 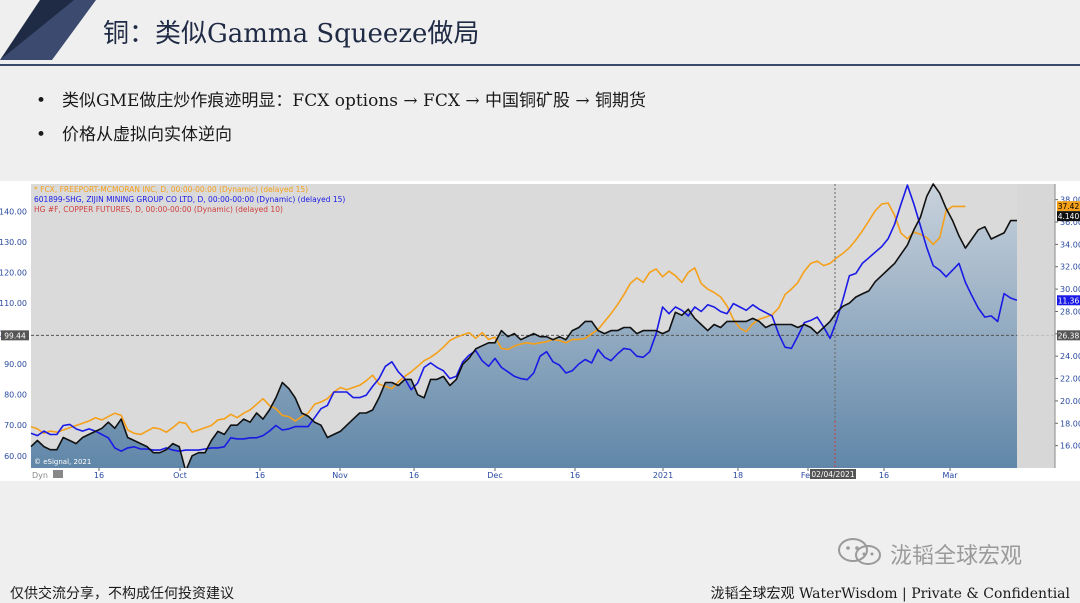 What do you see at coordinates (1070, 289) in the screenshot?
I see `right-tick-label: 30.00` at bounding box center [1070, 289].